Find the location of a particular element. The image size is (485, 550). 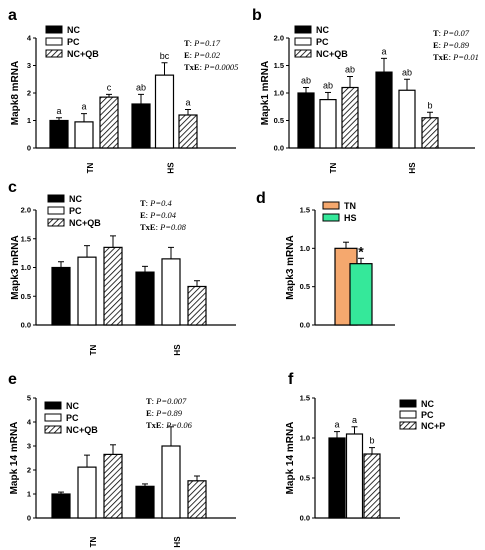

panel-letter: c is located at coordinates (12, 187).